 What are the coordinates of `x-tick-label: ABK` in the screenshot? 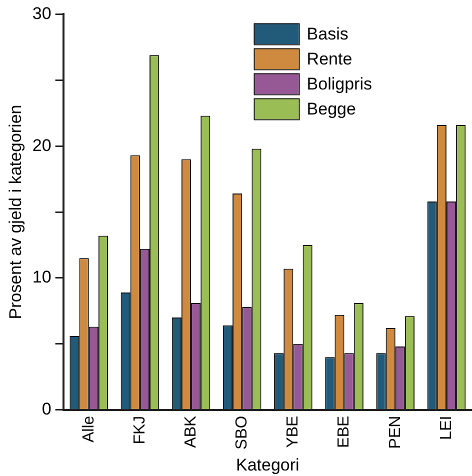 It's located at (191, 431).